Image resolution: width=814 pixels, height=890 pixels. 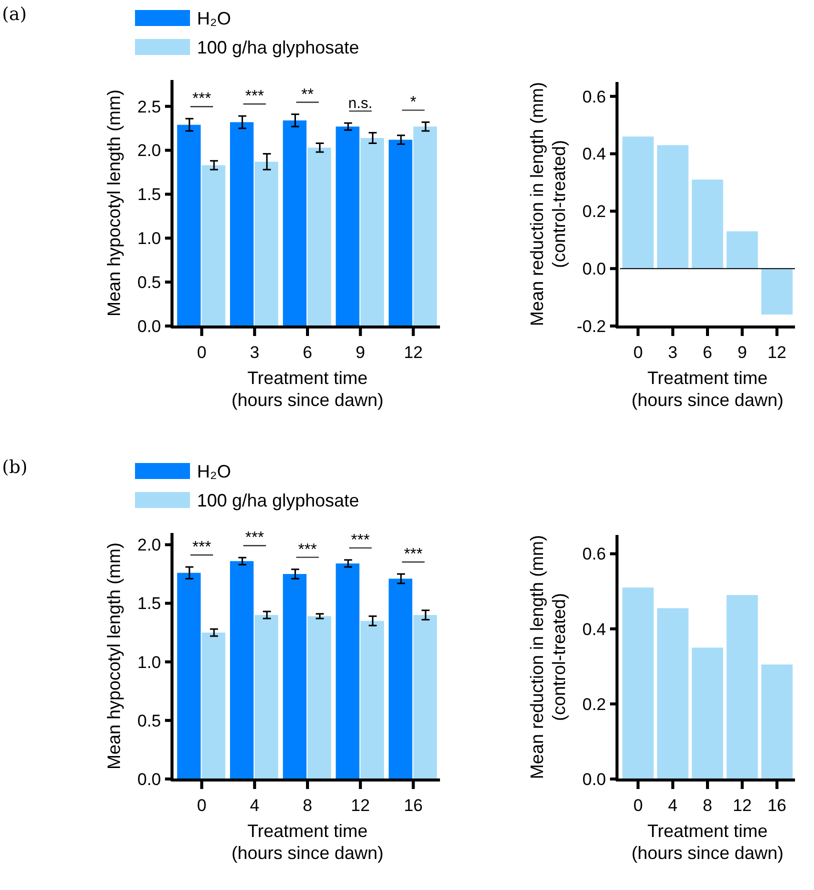 I want to click on y-tick-label: 2.5, so click(x=149, y=106).